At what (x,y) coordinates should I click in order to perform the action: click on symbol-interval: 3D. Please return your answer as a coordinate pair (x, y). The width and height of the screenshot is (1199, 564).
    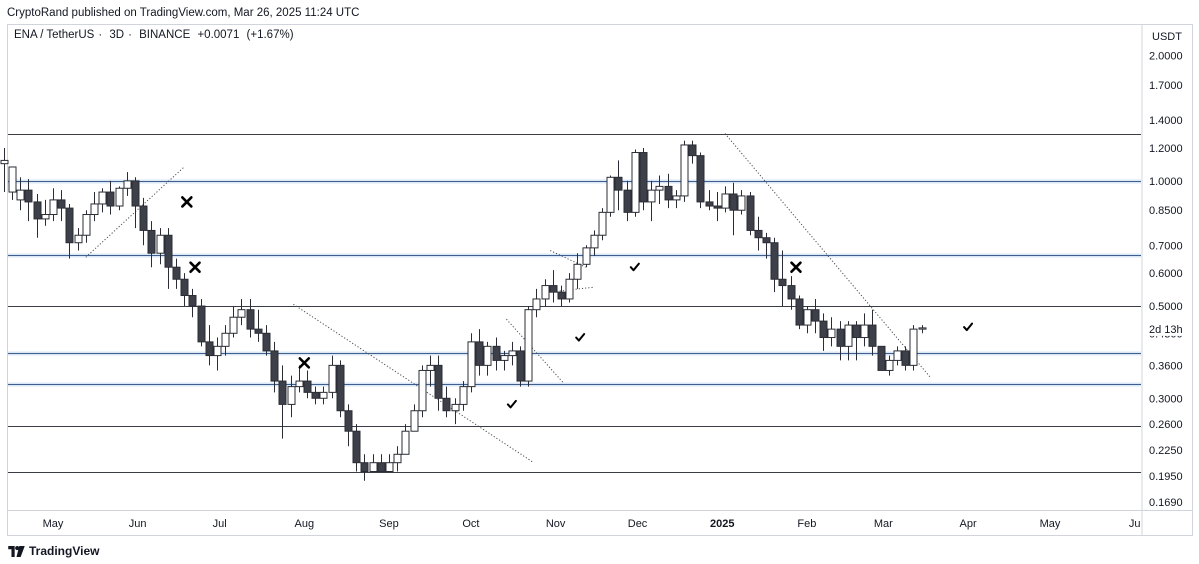
    Looking at the image, I should click on (117, 35).